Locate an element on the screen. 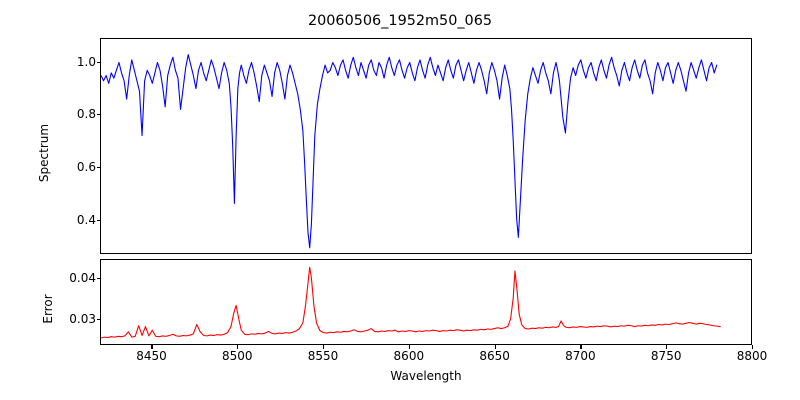 This screenshot has width=800, height=400. spectrum-y-axis-label: Spectrum is located at coordinates (44, 153).